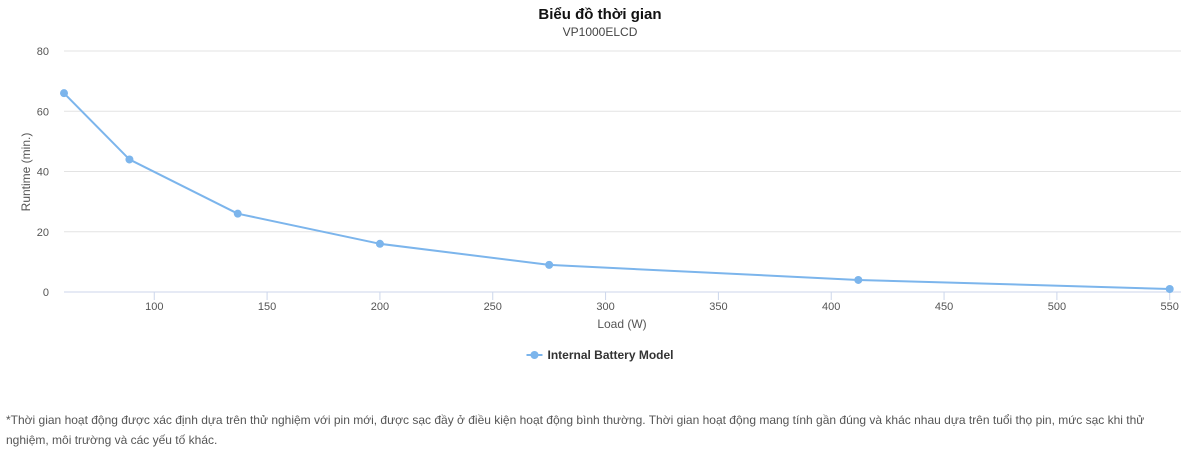 This screenshot has width=1200, height=458. Describe the element at coordinates (605, 307) in the screenshot. I see `x-tick-label: 300` at that location.